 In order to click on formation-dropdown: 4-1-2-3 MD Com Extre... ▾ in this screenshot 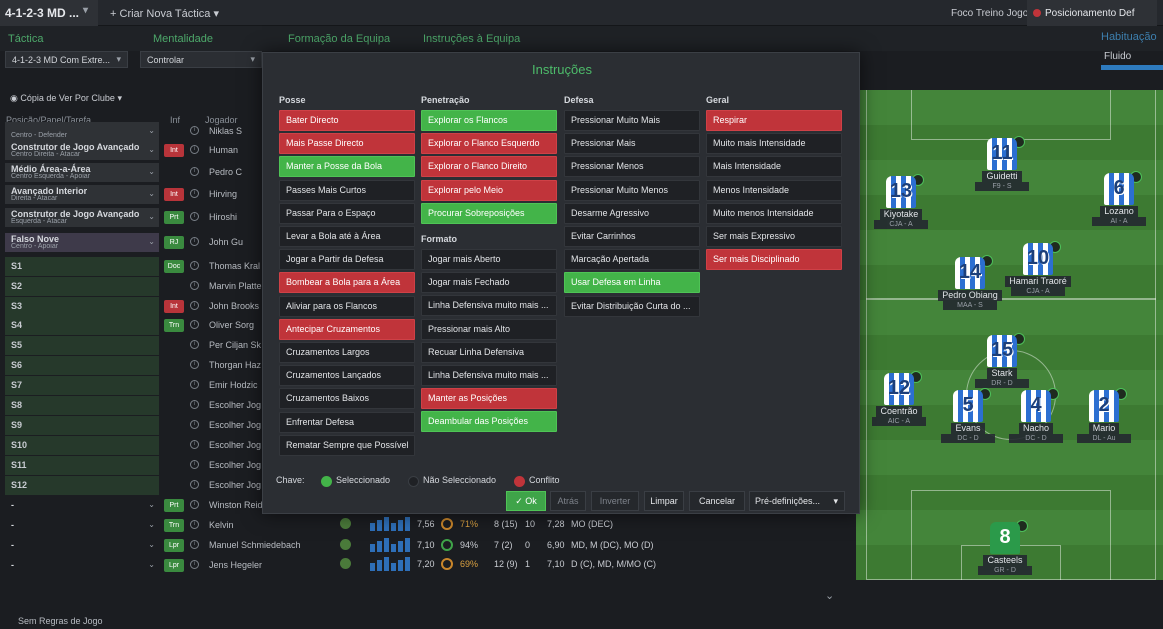, I will do `click(66, 59)`.